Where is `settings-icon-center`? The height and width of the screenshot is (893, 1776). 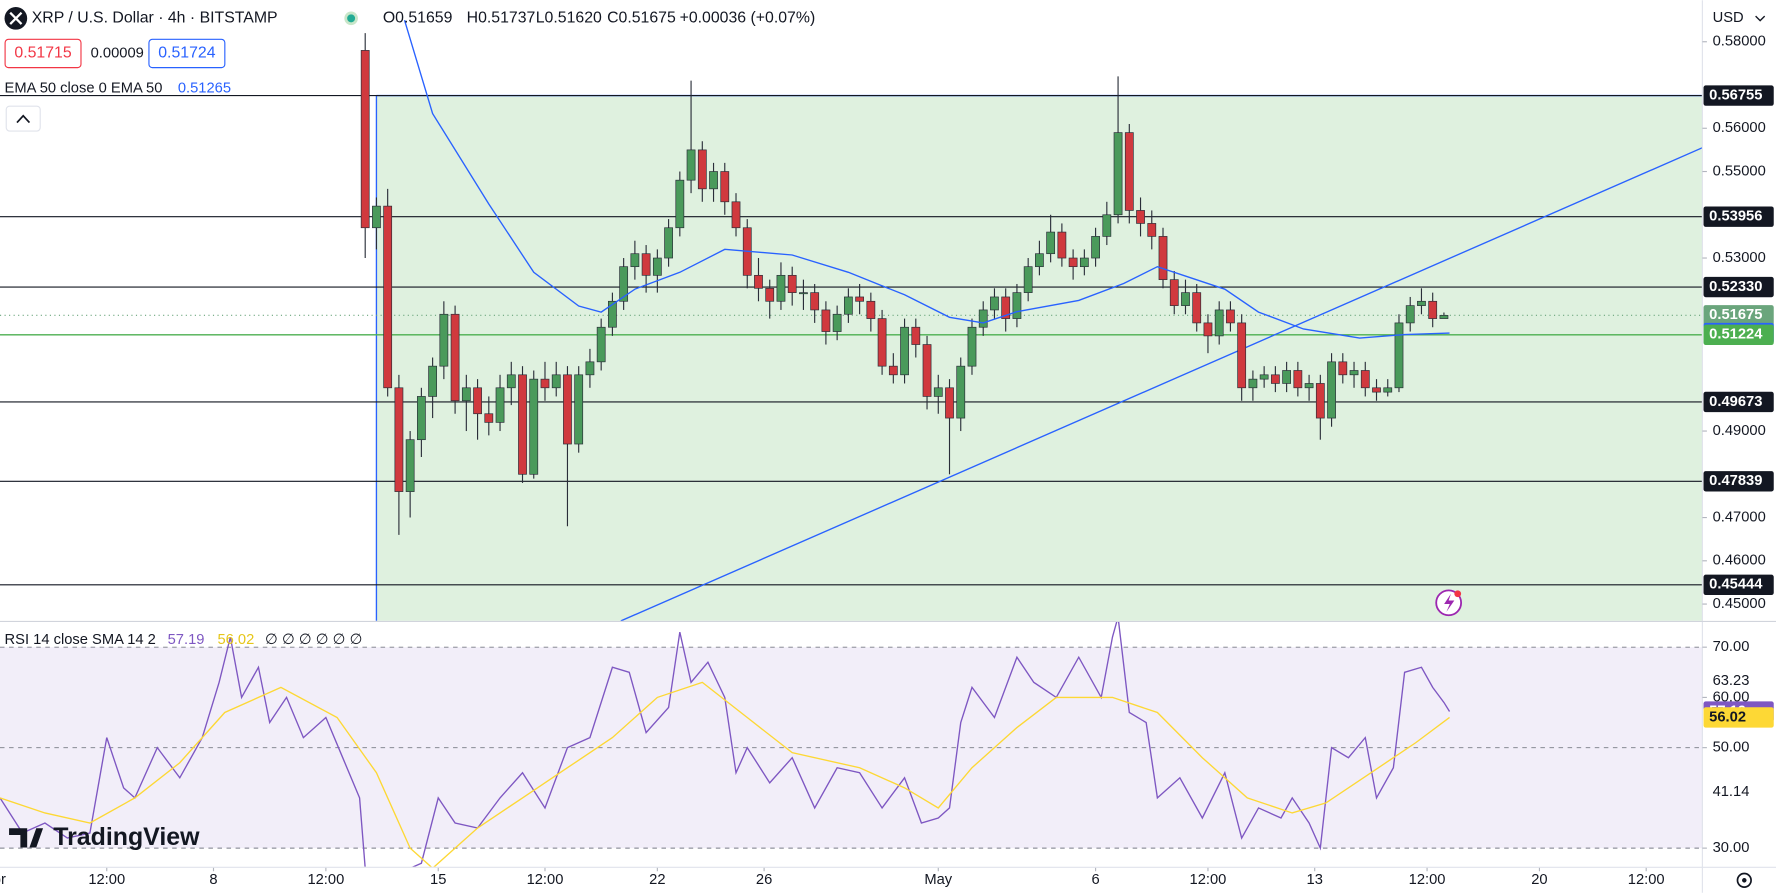 settings-icon-center is located at coordinates (1744, 880).